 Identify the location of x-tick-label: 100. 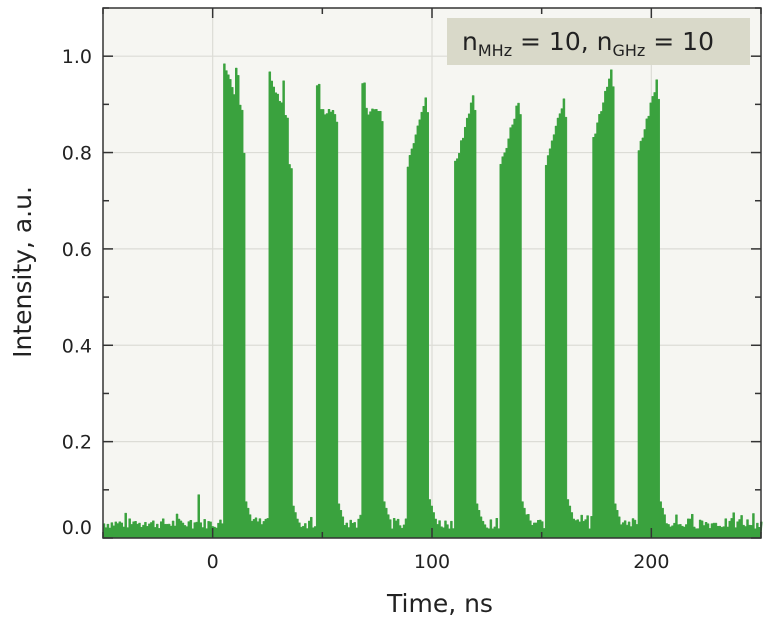
(432, 562).